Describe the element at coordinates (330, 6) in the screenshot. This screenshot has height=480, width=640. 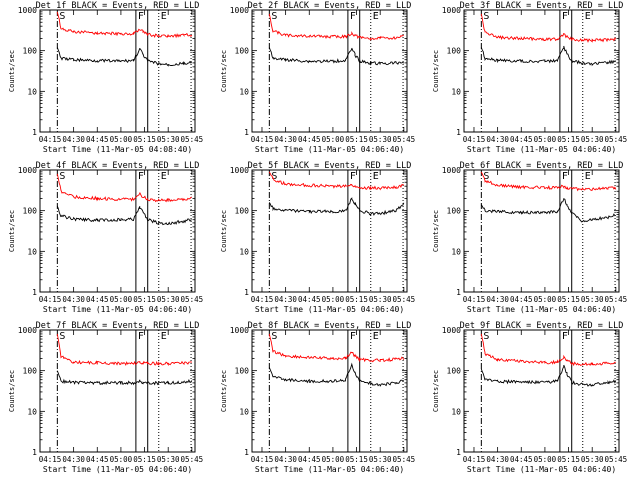
I see `panel-title: Det 2f BLACK = Events, RED = LLD` at that location.